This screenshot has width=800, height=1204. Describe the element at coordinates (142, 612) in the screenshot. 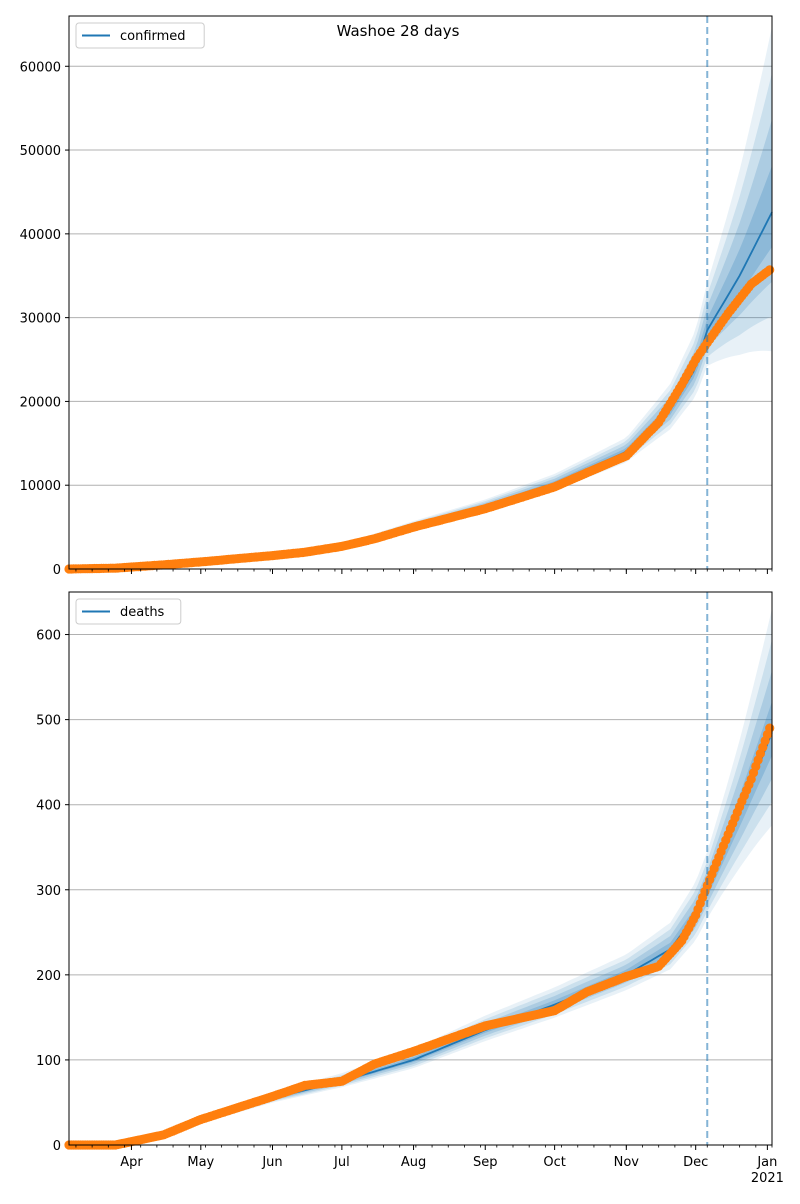

I see `deaths-legend-label: deaths` at that location.